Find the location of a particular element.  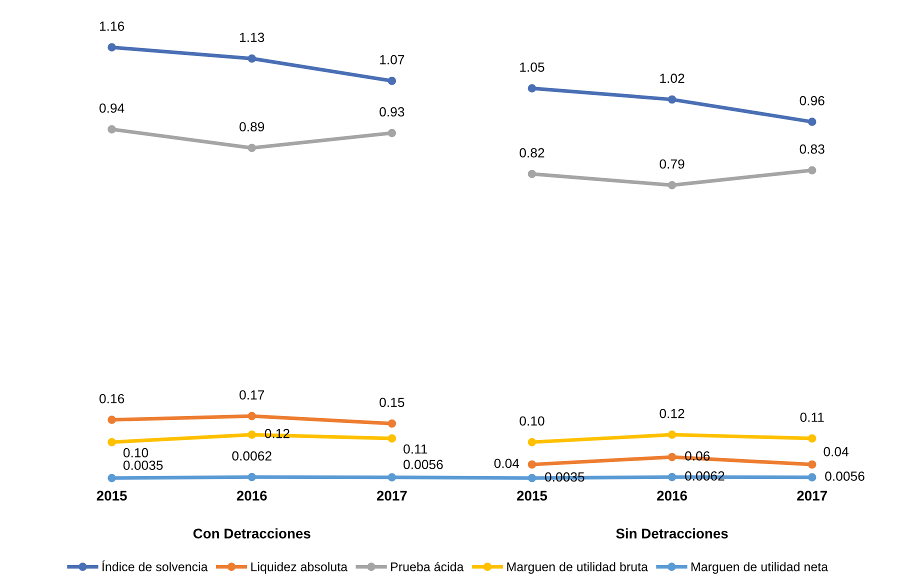

data-label: 0.89 is located at coordinates (252, 127).